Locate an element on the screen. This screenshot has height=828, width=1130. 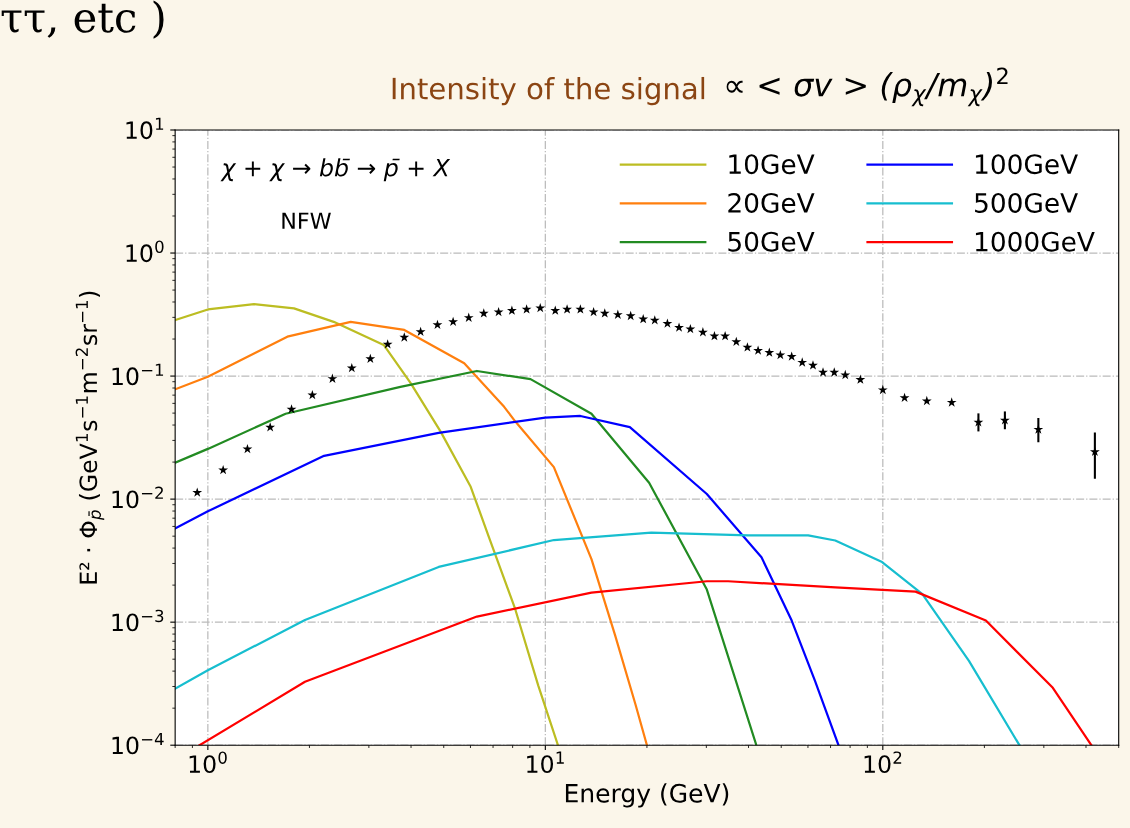
x-tick-label: 10$^{1}$ is located at coordinates (545, 762).